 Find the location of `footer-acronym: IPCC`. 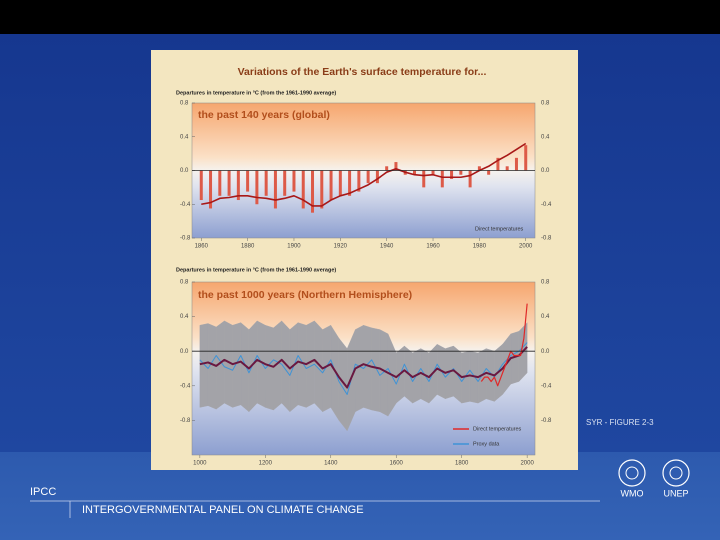

footer-acronym: IPCC is located at coordinates (43, 492).